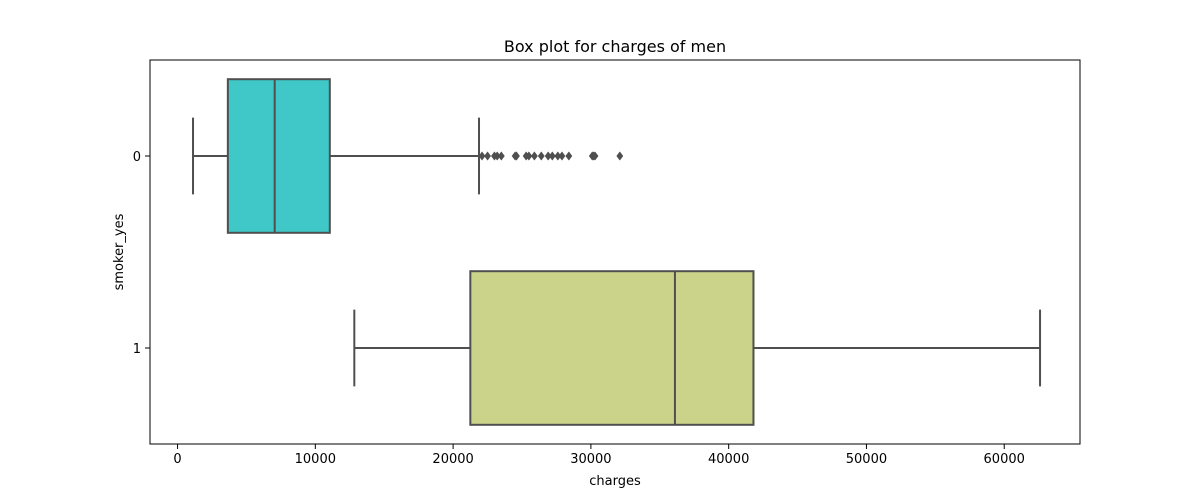 The width and height of the screenshot is (1200, 500). I want to click on x-tick-label: 50000, so click(866, 459).